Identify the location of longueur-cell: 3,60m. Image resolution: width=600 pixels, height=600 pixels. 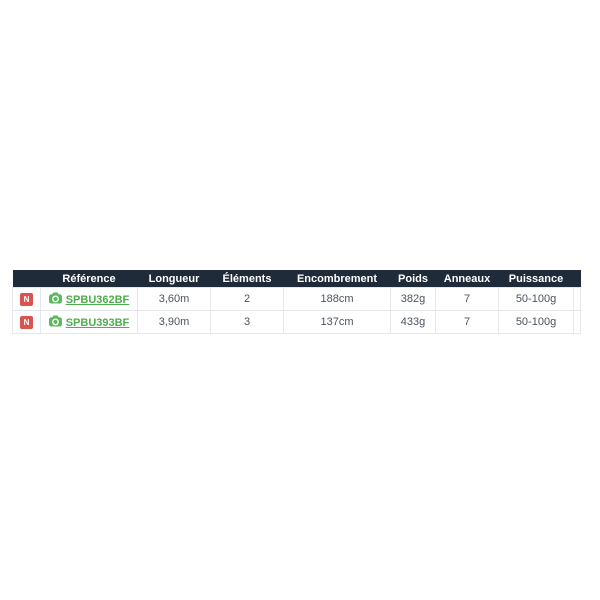
(174, 299).